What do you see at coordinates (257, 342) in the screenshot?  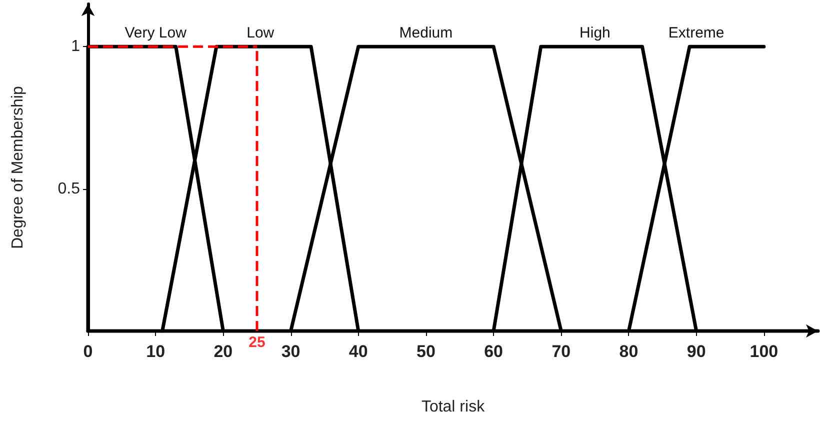 I see `ref-line-label: 25` at bounding box center [257, 342].